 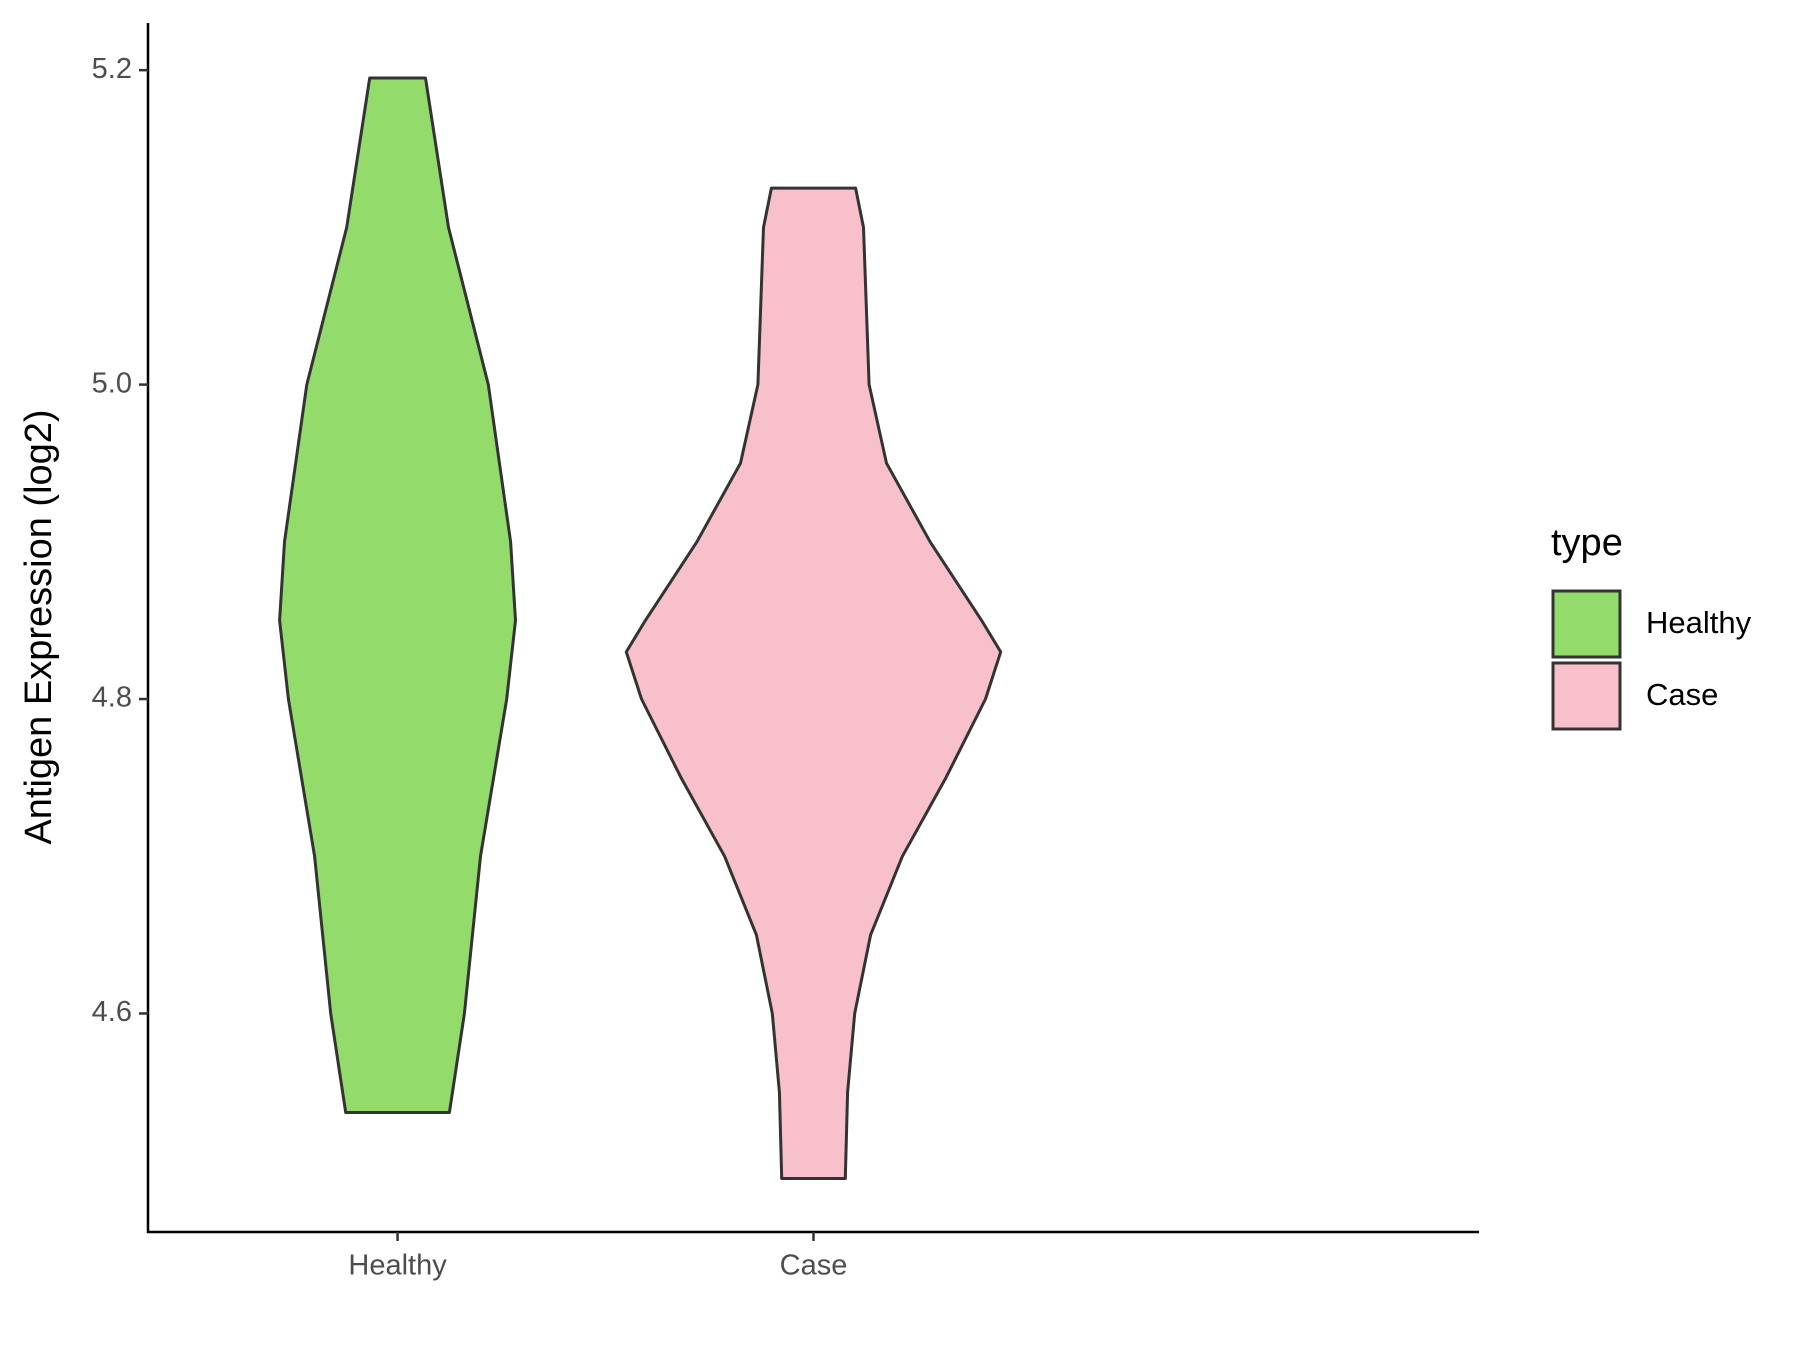 What do you see at coordinates (397, 595) in the screenshot?
I see `violin` at bounding box center [397, 595].